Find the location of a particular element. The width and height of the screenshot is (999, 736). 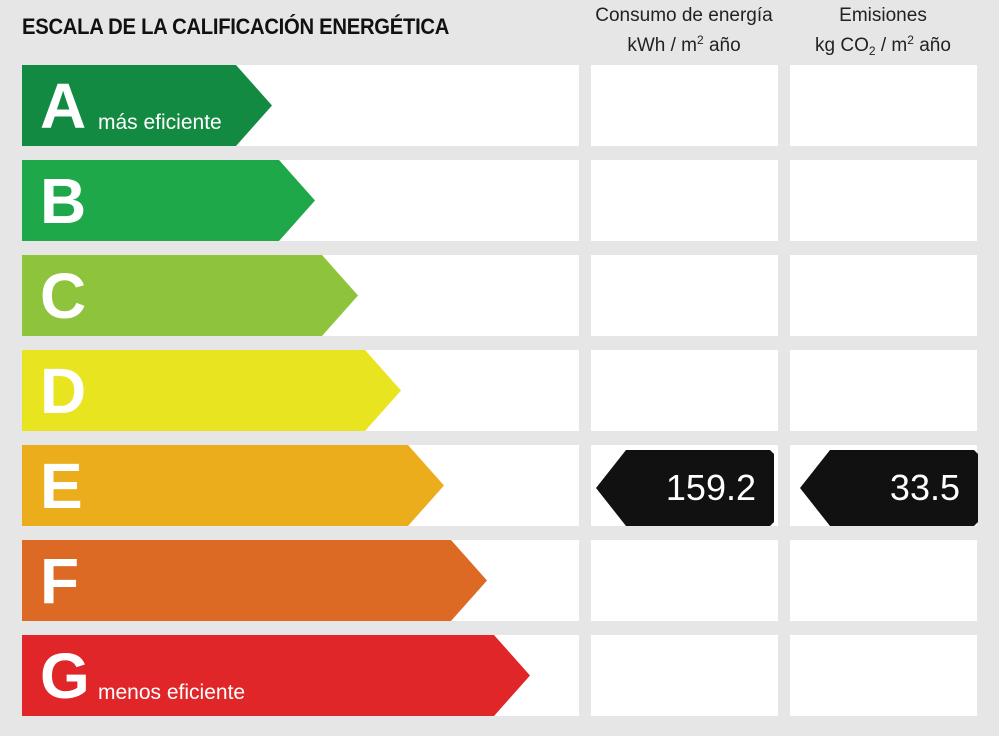

rating-description: menos eficiente is located at coordinates (171, 693).